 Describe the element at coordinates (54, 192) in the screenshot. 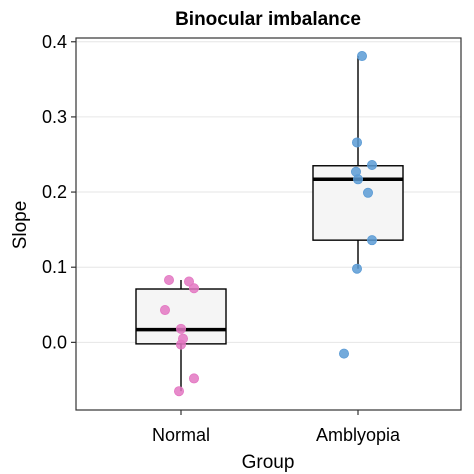

I see `y-tick-label: 0.2` at that location.